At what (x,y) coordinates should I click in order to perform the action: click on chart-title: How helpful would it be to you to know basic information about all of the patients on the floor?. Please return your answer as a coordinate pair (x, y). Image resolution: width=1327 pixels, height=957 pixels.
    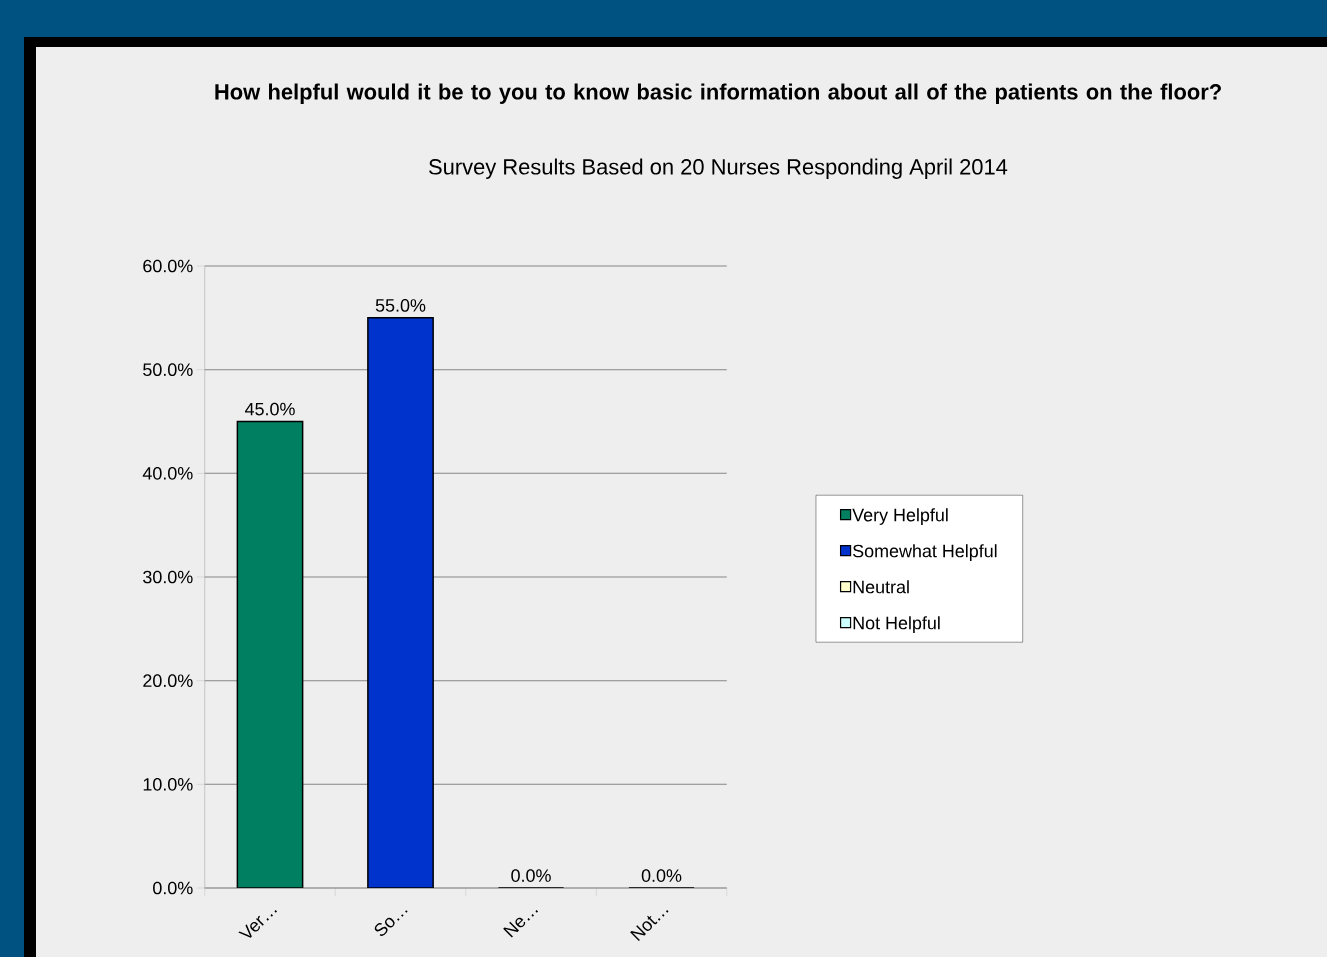
    Looking at the image, I should click on (718, 93).